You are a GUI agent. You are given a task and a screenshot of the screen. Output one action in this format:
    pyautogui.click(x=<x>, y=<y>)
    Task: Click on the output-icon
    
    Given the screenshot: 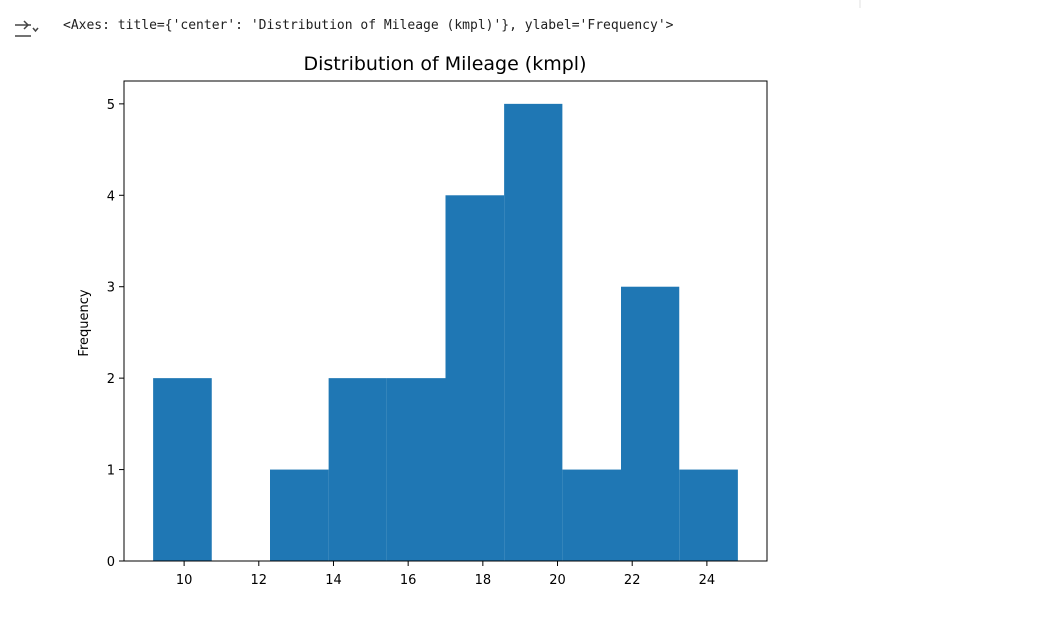 What is the action you would take?
    pyautogui.click(x=27, y=28)
    